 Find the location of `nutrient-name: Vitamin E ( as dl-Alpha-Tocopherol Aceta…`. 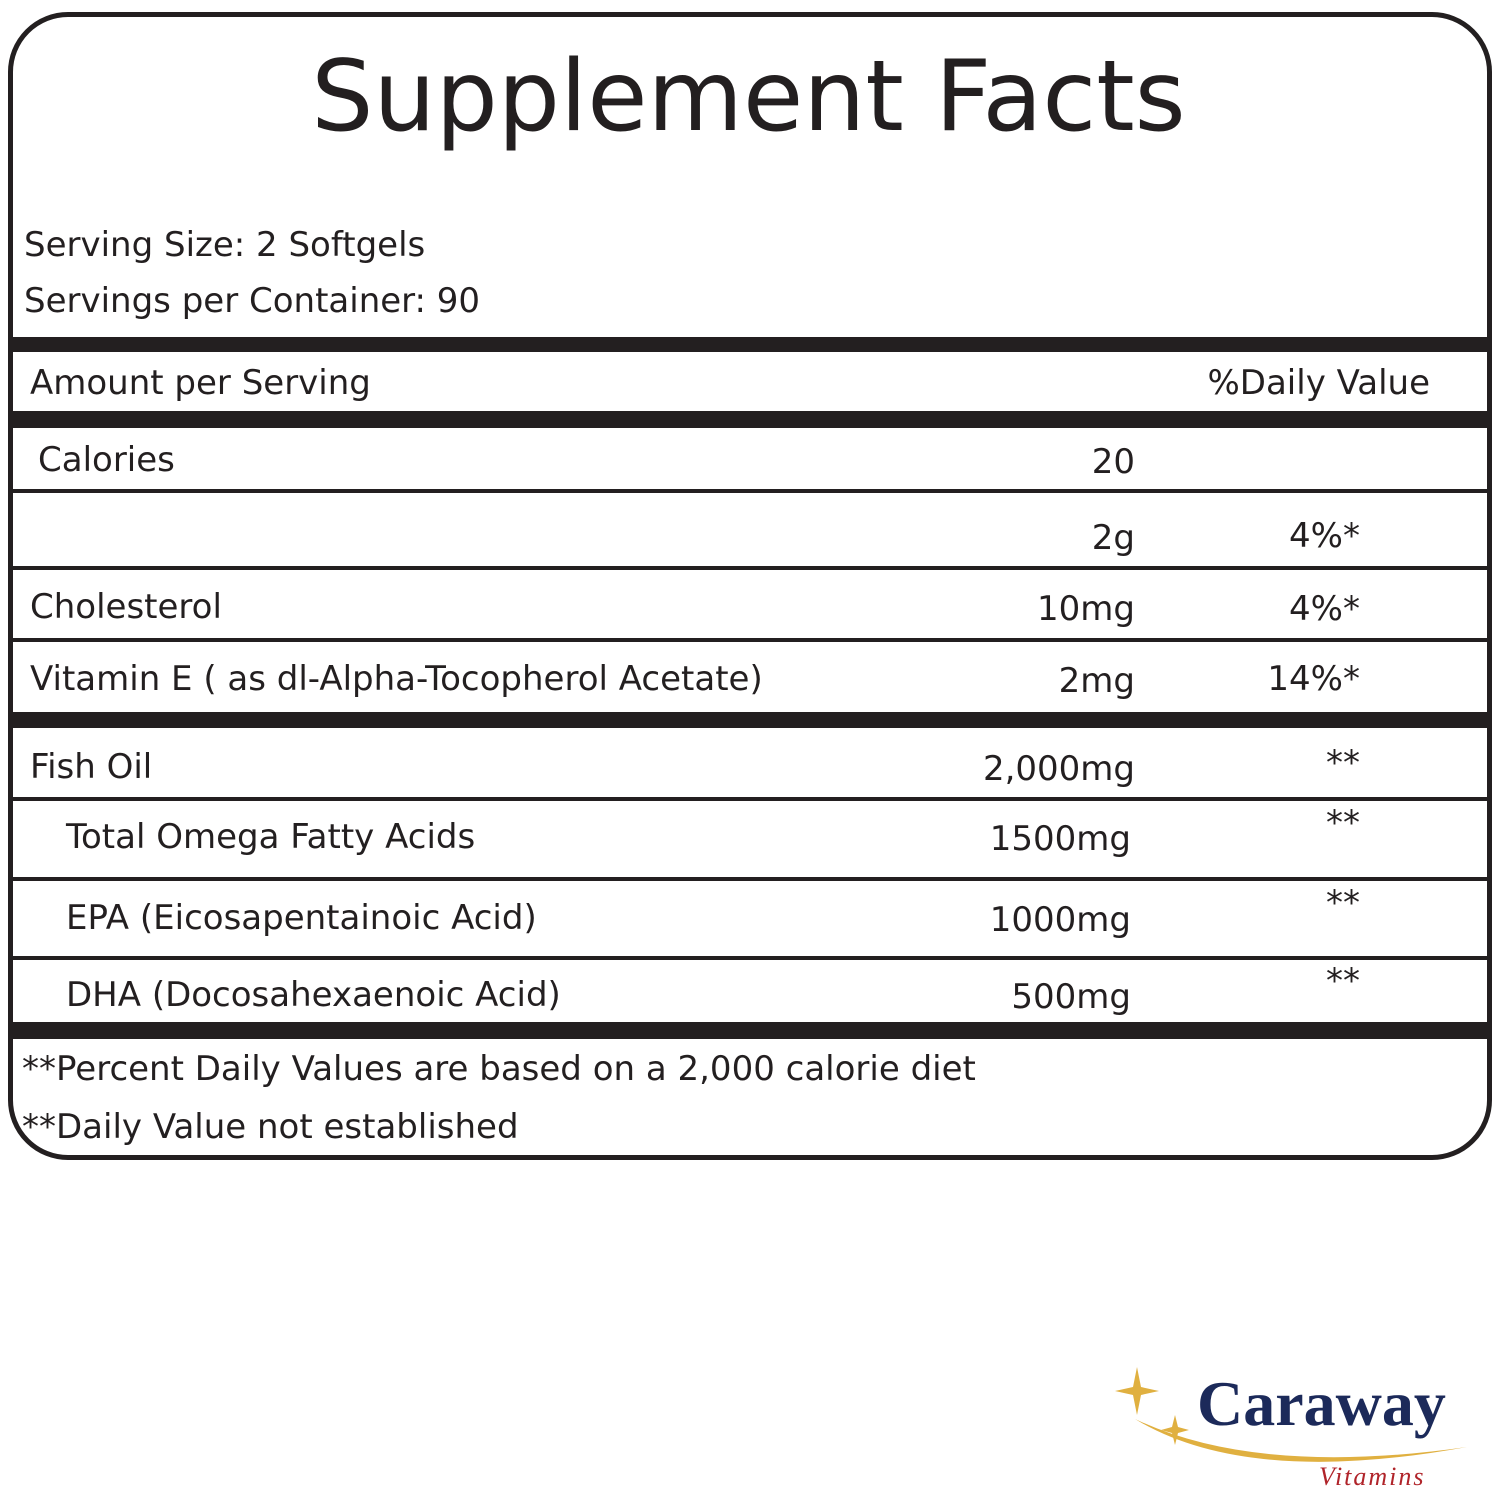

nutrient-name: Vitamin E ( as dl-Alpha-Tocopherol Aceta… is located at coordinates (396, 679).